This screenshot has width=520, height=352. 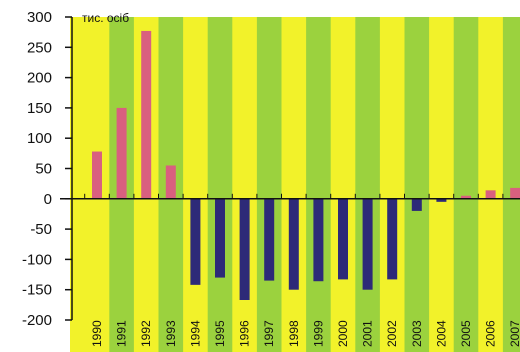 I want to click on bar-2006, so click(x=490, y=194).